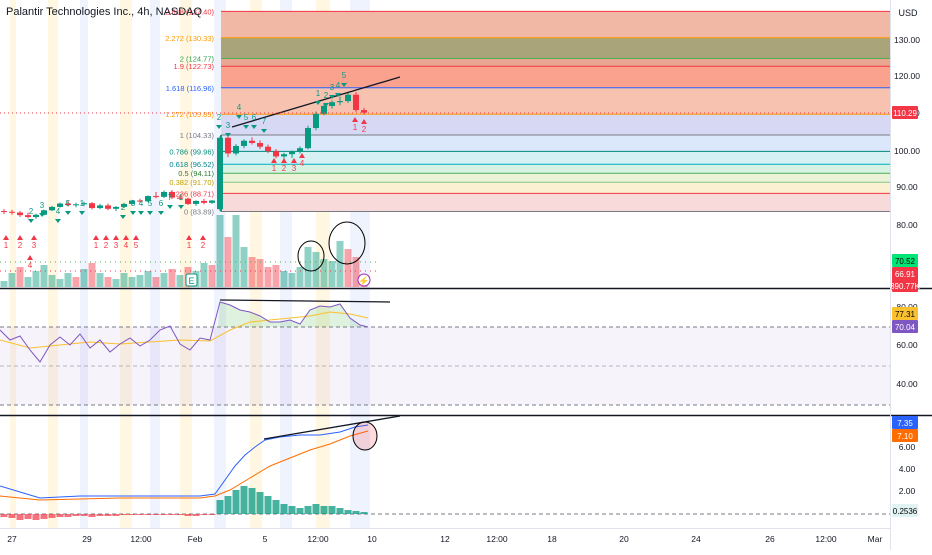  I want to click on fib-label: 1.272 (109.89), so click(189, 114).